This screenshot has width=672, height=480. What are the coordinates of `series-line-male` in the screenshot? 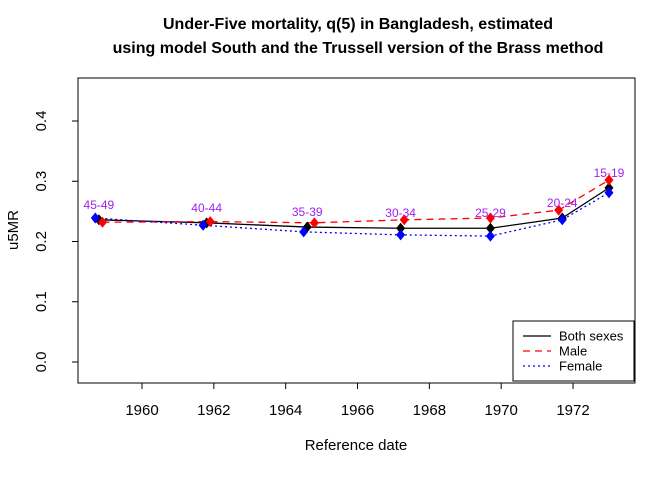 It's located at (356, 201).